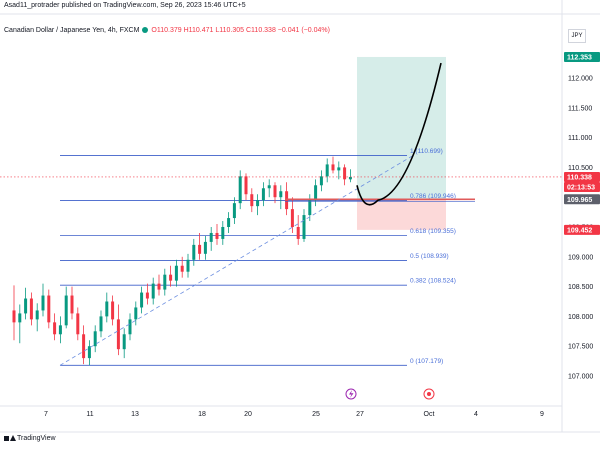  What do you see at coordinates (433, 281) in the screenshot?
I see `fib-level-label: 0.382 (108.524)` at bounding box center [433, 281].